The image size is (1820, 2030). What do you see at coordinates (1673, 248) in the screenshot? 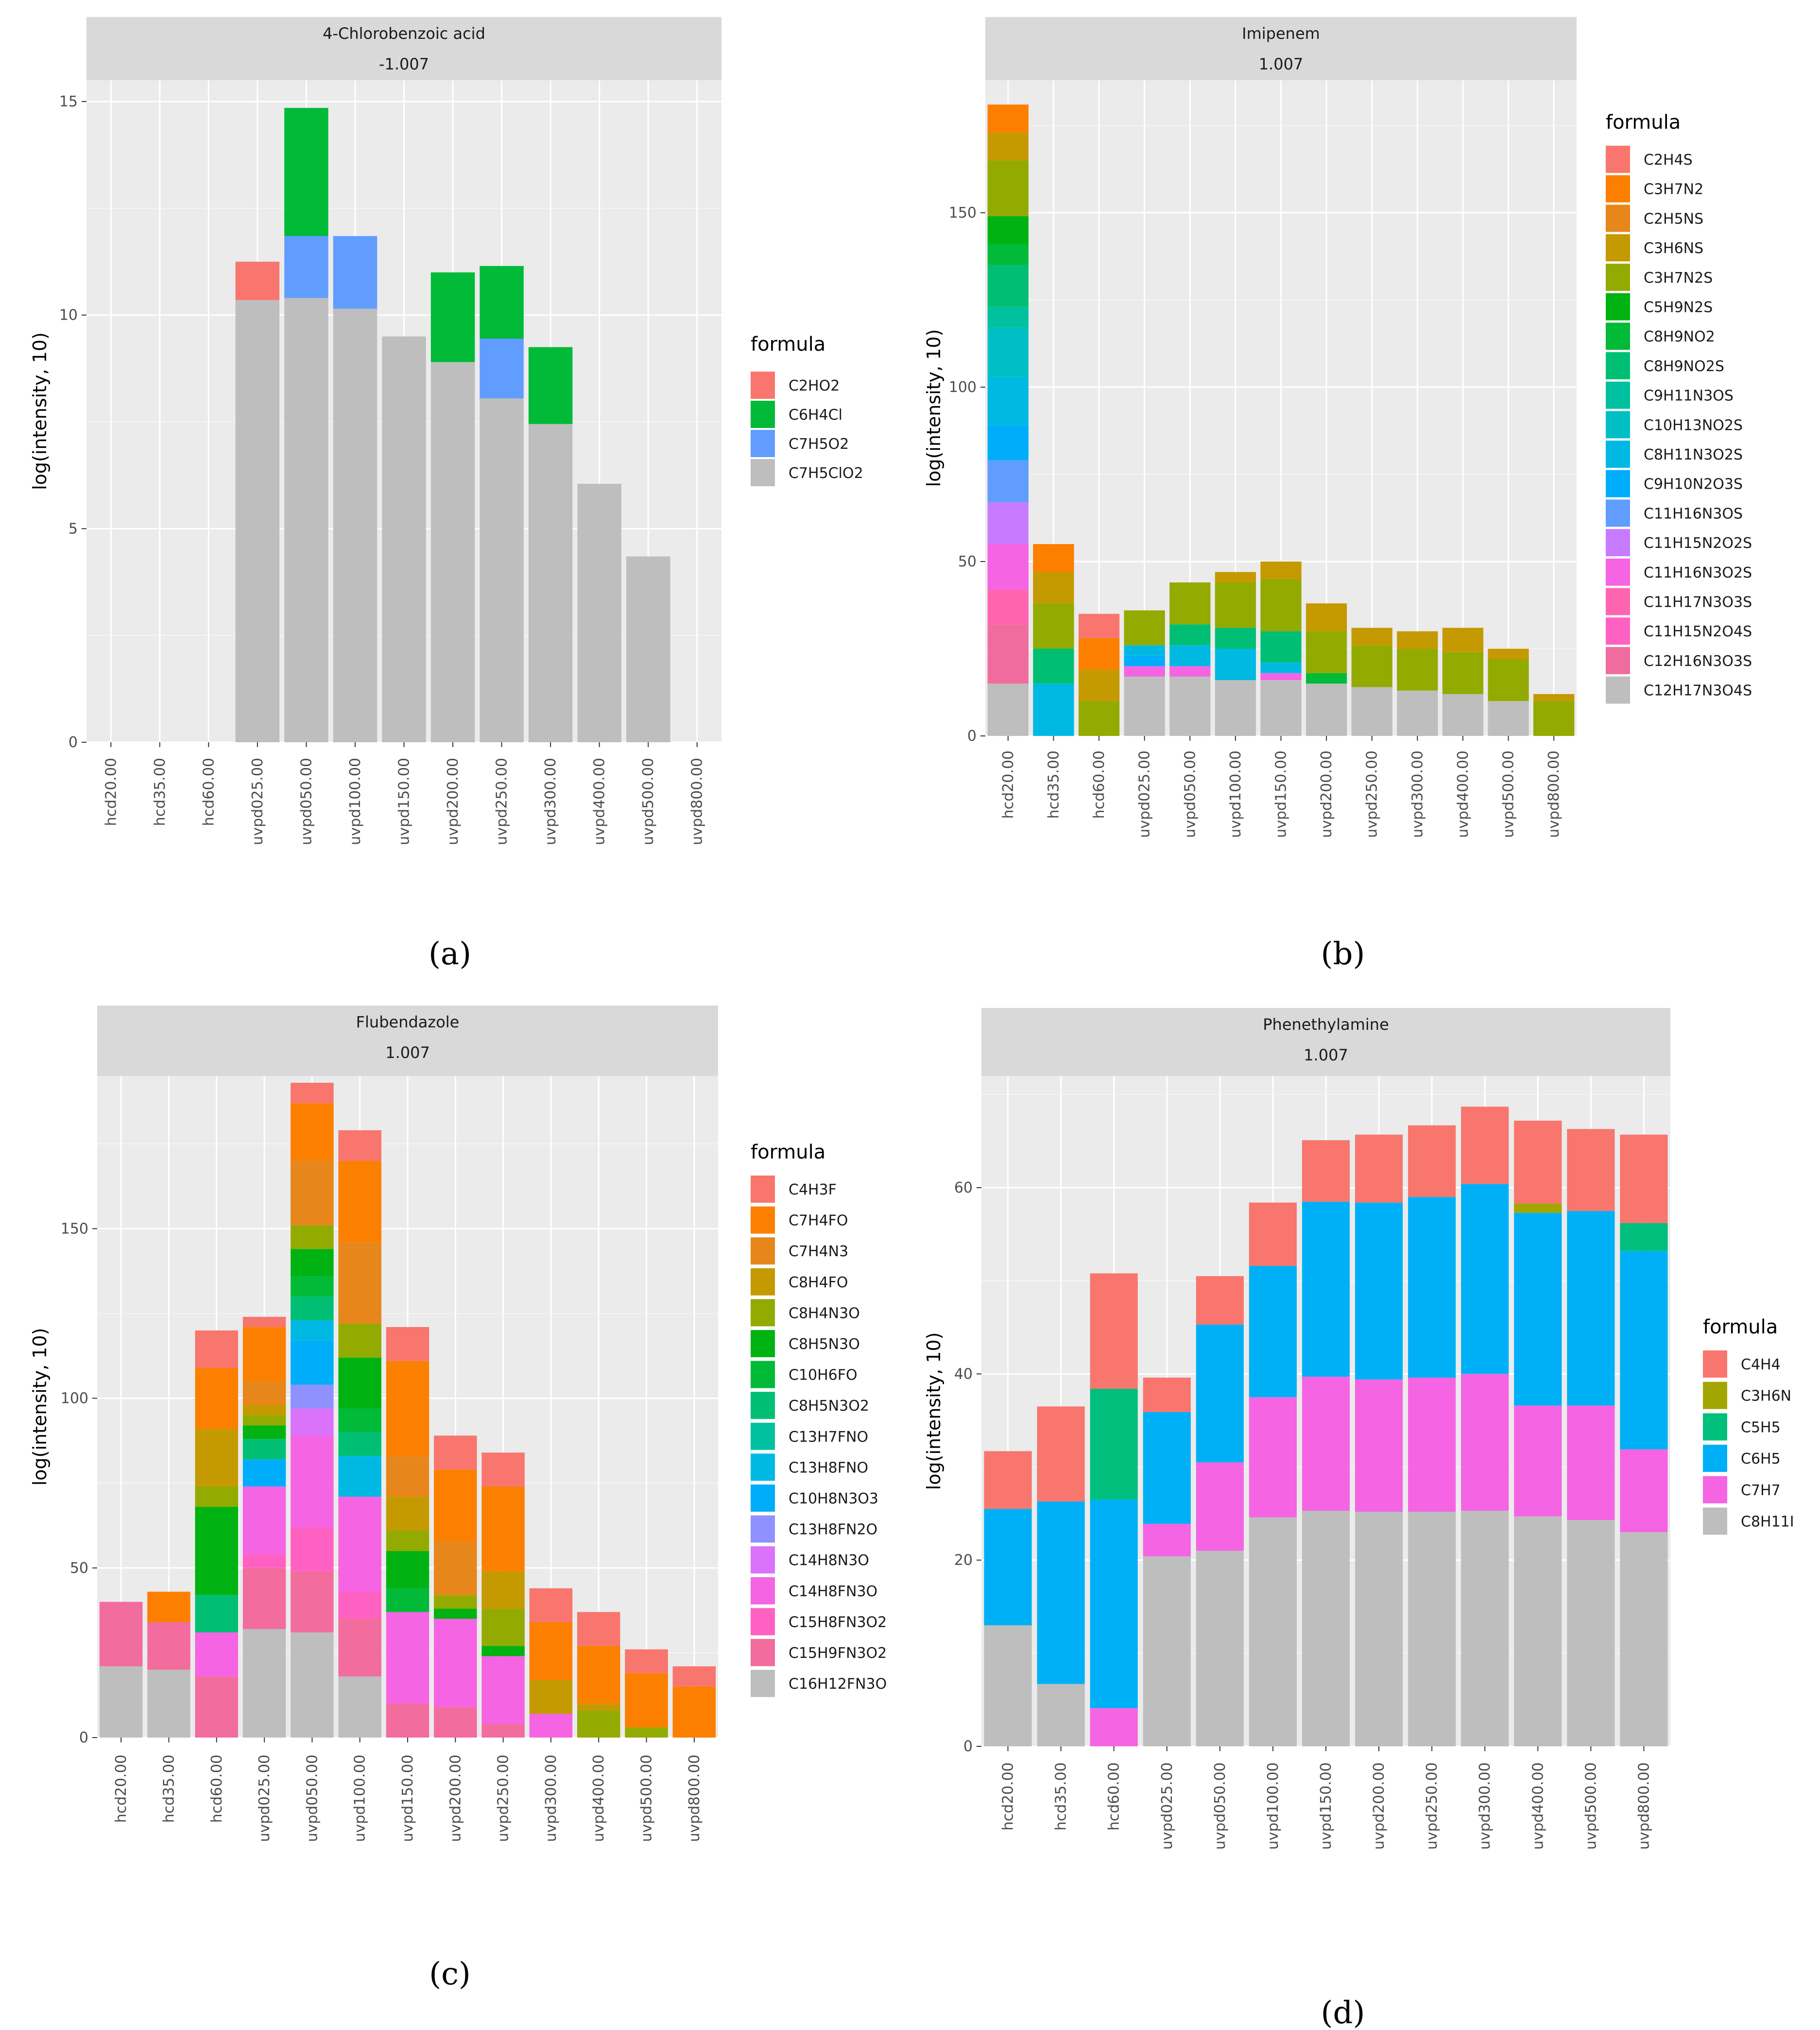
I see `legend-label-c3h6ns: C3H6NS` at bounding box center [1673, 248].